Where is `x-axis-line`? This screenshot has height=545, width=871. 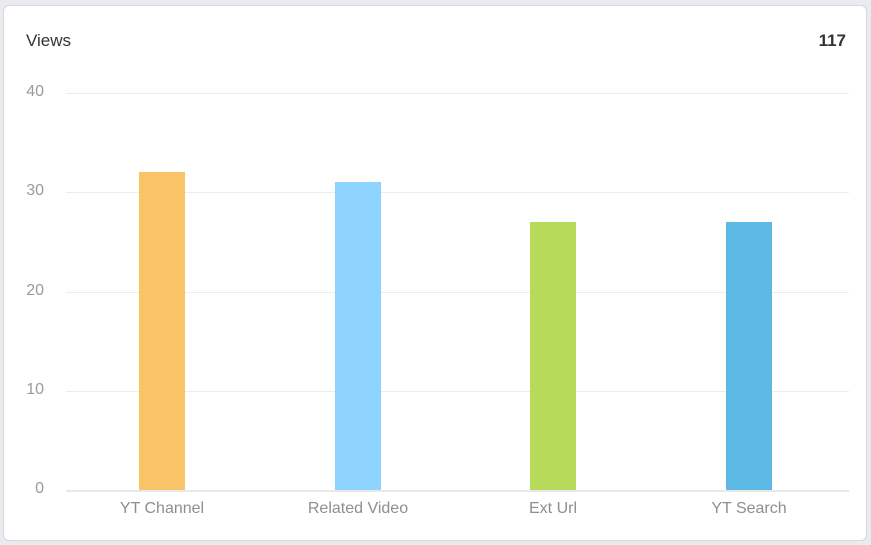
x-axis-line is located at coordinates (457, 491).